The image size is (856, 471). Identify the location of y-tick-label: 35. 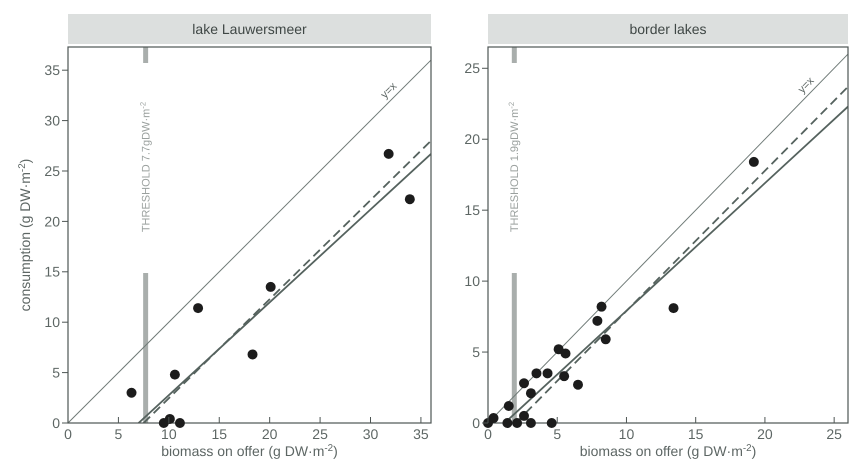
(52, 70).